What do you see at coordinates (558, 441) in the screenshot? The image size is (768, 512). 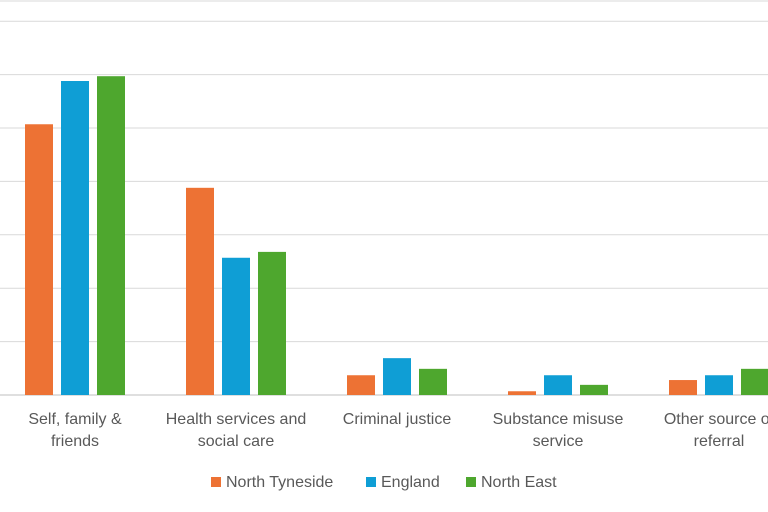 I see `x-tick-label: service` at bounding box center [558, 441].